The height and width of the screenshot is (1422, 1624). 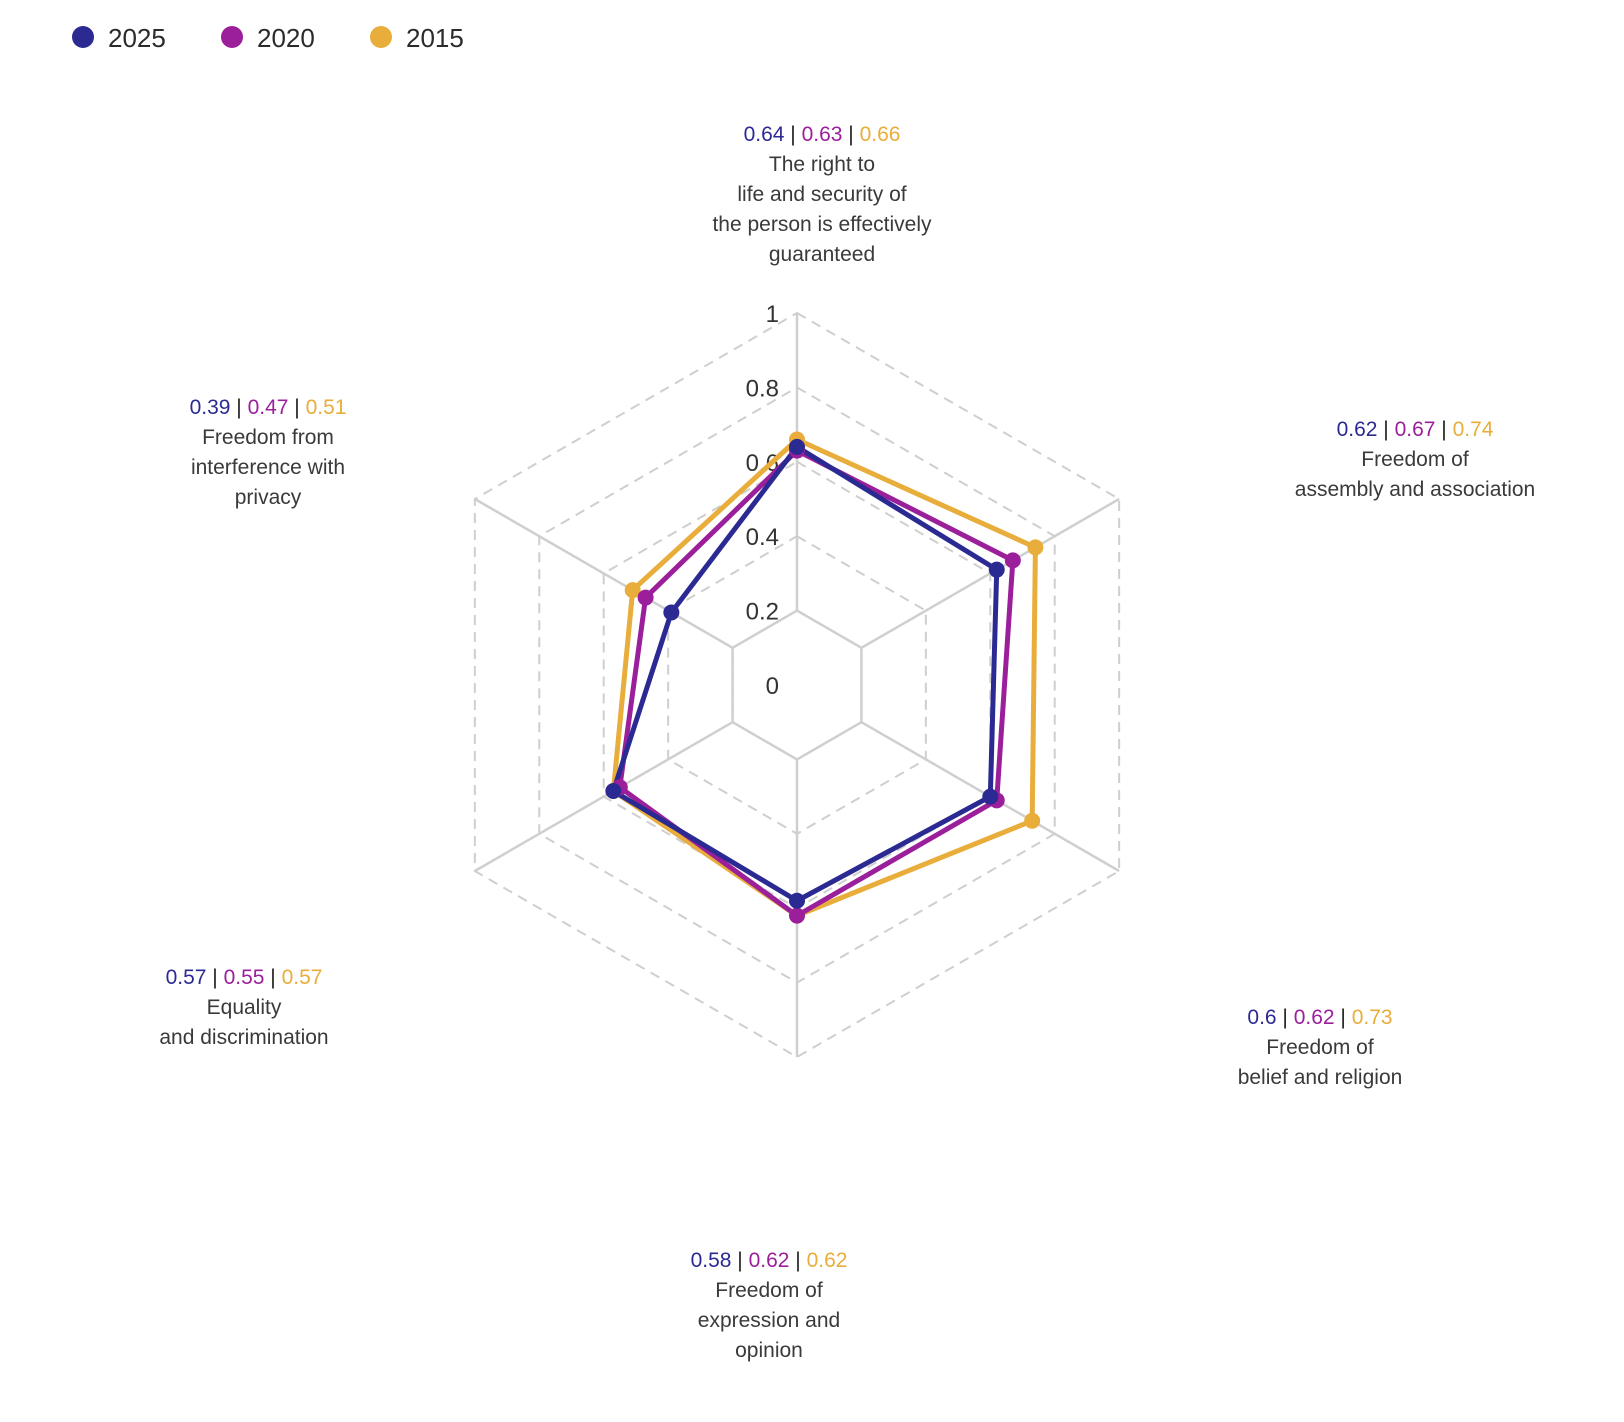 What do you see at coordinates (1357, 429) in the screenshot?
I see `value-2025-1: 0.62` at bounding box center [1357, 429].